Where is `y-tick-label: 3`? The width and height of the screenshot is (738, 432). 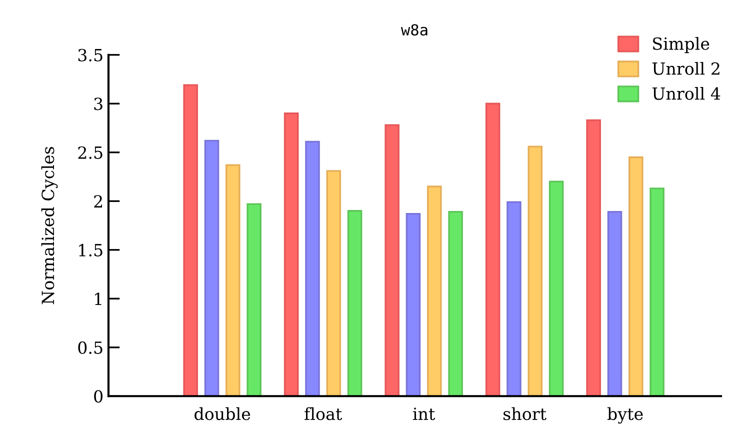
y-tick-label: 3 is located at coordinates (98, 104).